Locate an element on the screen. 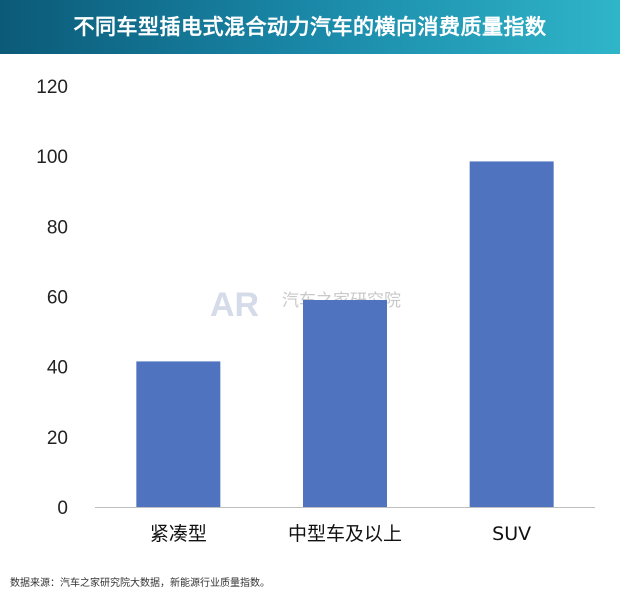 The image size is (620, 605). y-tick-label: 80 is located at coordinates (57, 227).